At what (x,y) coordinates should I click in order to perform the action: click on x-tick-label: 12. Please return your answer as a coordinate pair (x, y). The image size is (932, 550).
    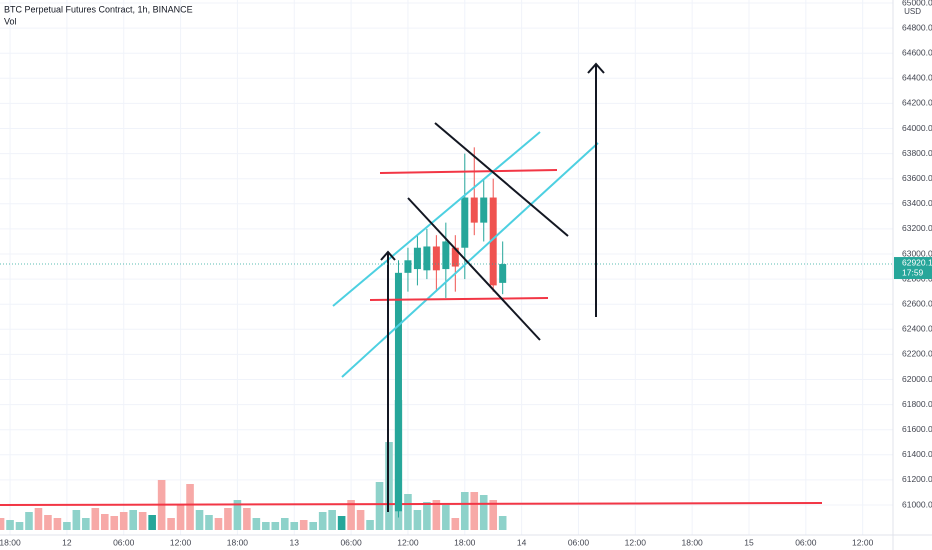
    Looking at the image, I should click on (67, 542).